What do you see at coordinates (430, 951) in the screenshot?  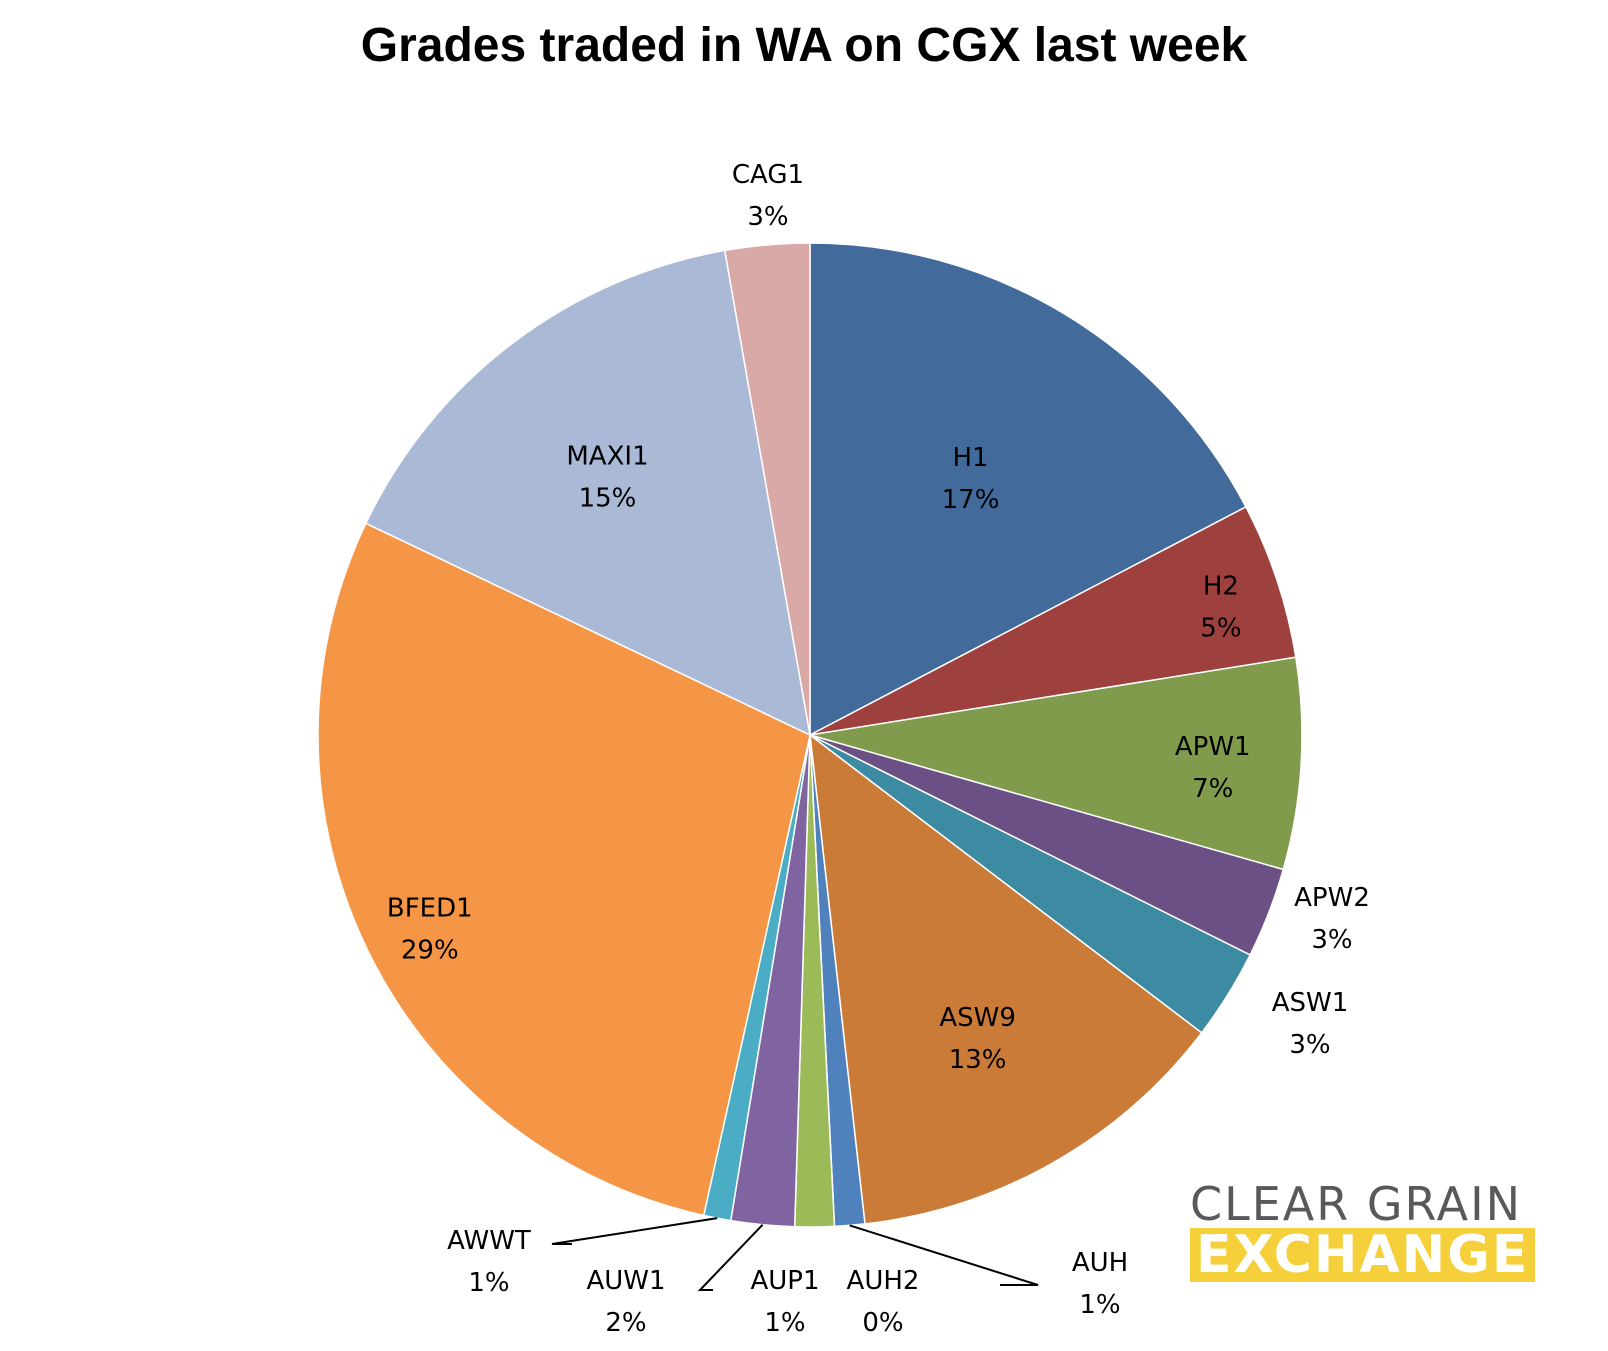 I see `slice-percent-bfed1: 29%` at bounding box center [430, 951].